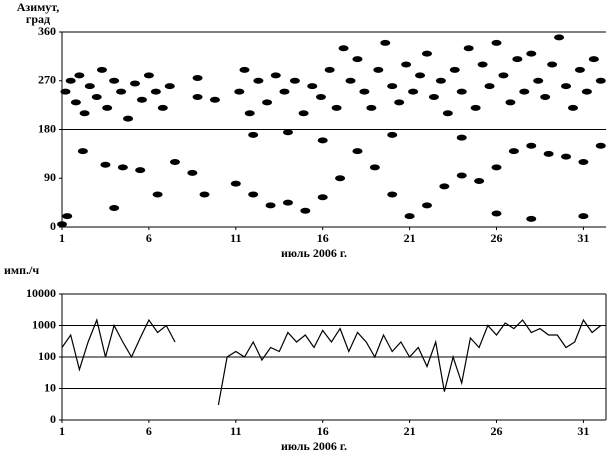  Describe the element at coordinates (38, 19) in the screenshot. I see `y-axis-title: град` at that location.